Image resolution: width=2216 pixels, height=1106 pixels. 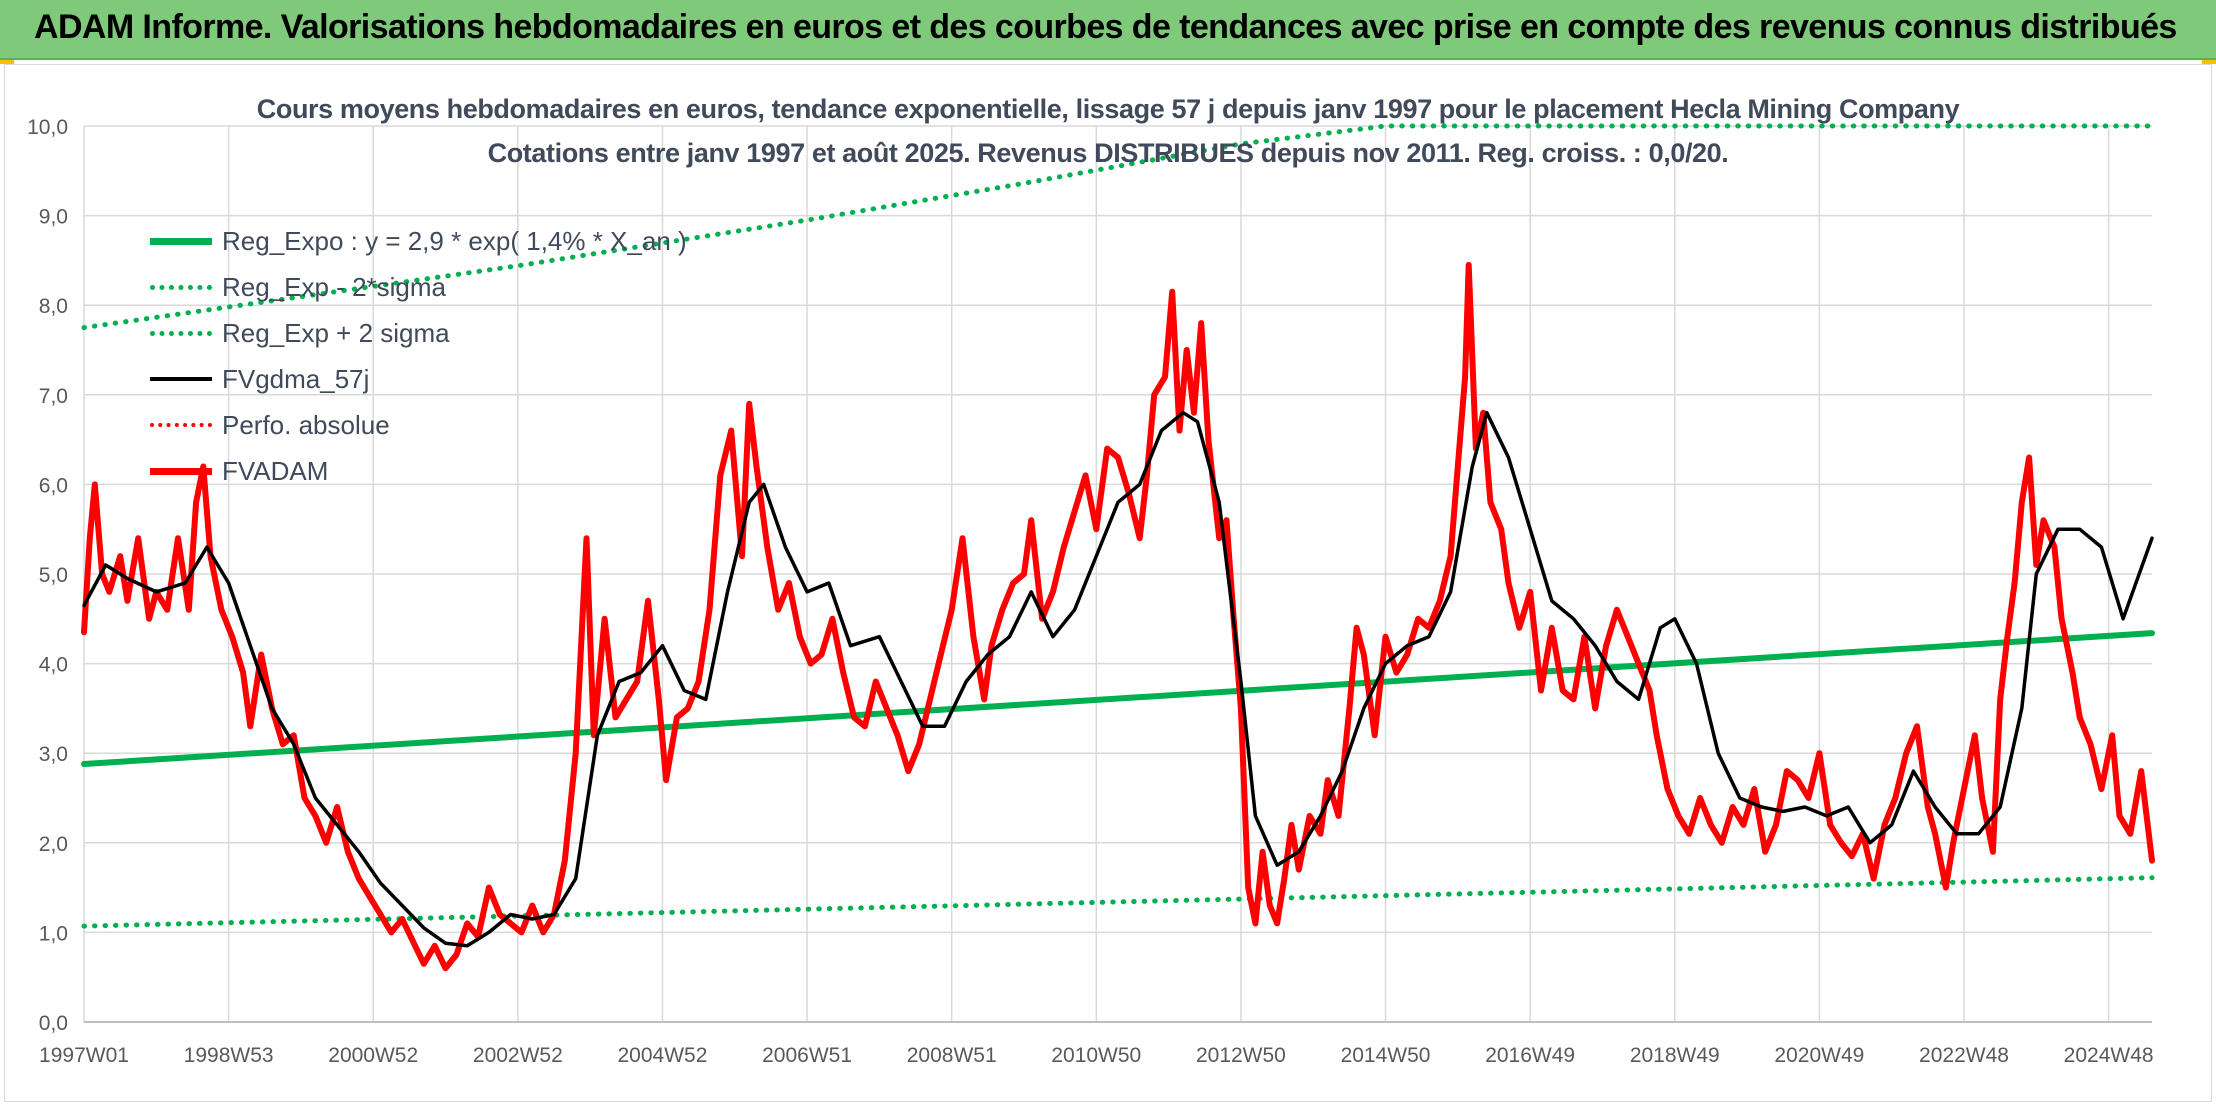 What do you see at coordinates (1819, 1055) in the screenshot?
I see `x-tick-label: 2020W49` at bounding box center [1819, 1055].